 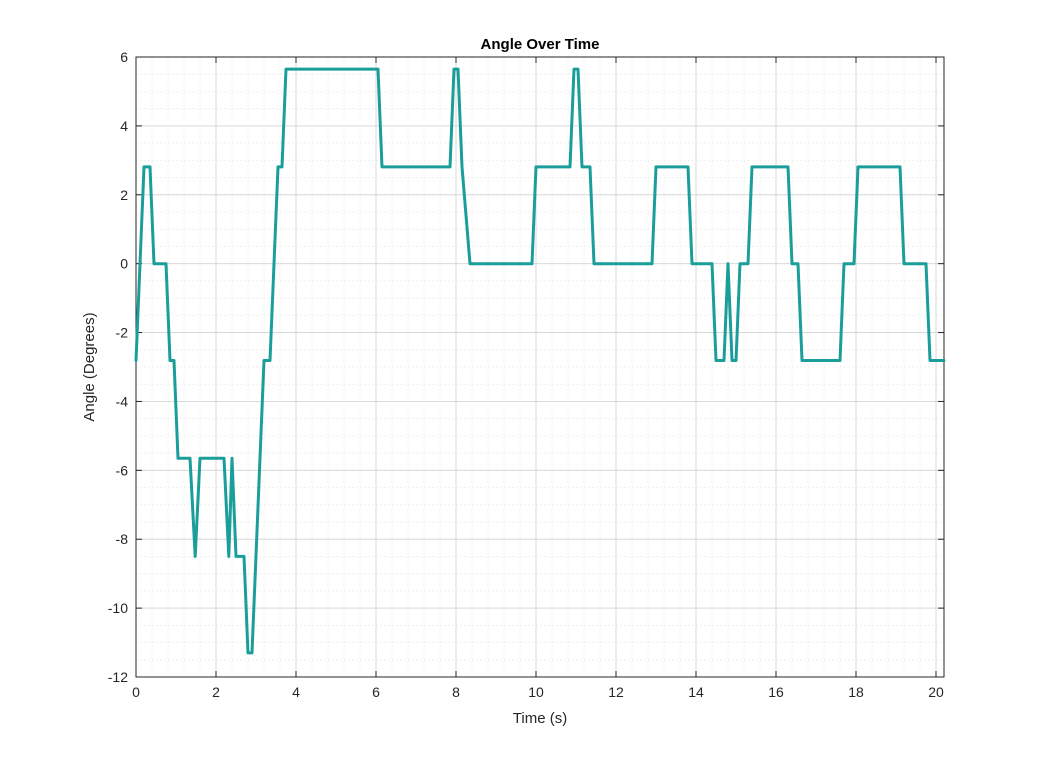 What do you see at coordinates (136, 692) in the screenshot?
I see `x-tick-label: 0` at bounding box center [136, 692].